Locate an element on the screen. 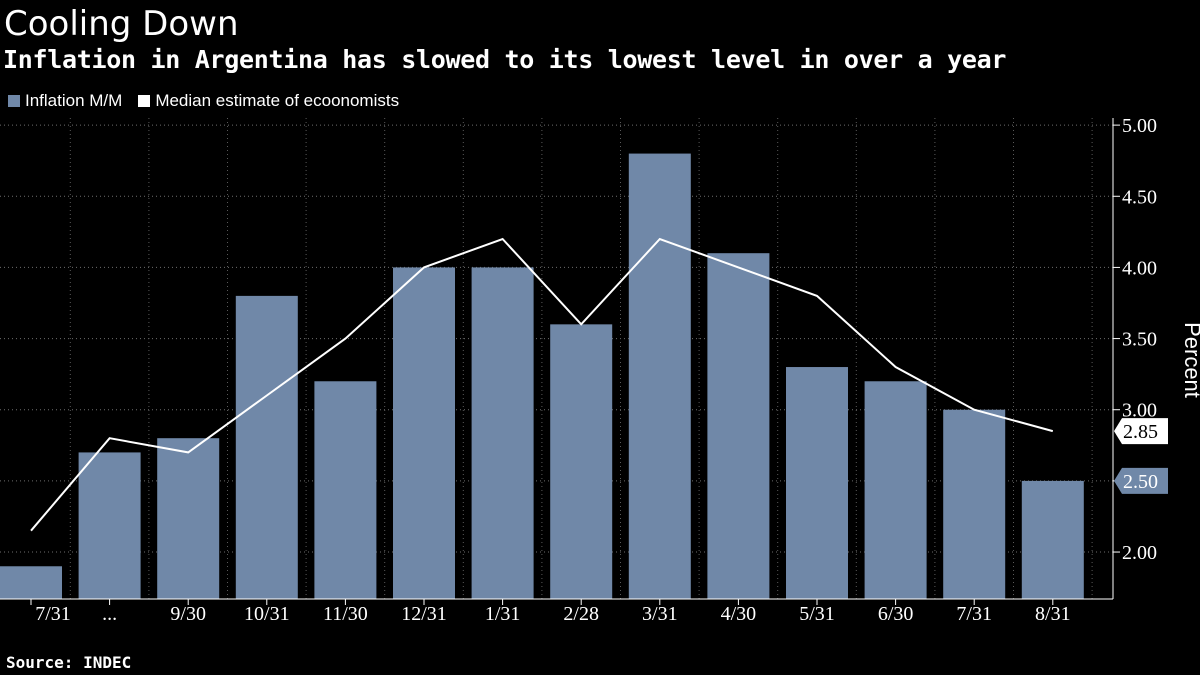  x-tick-label-3: 10/31 is located at coordinates (267, 614).